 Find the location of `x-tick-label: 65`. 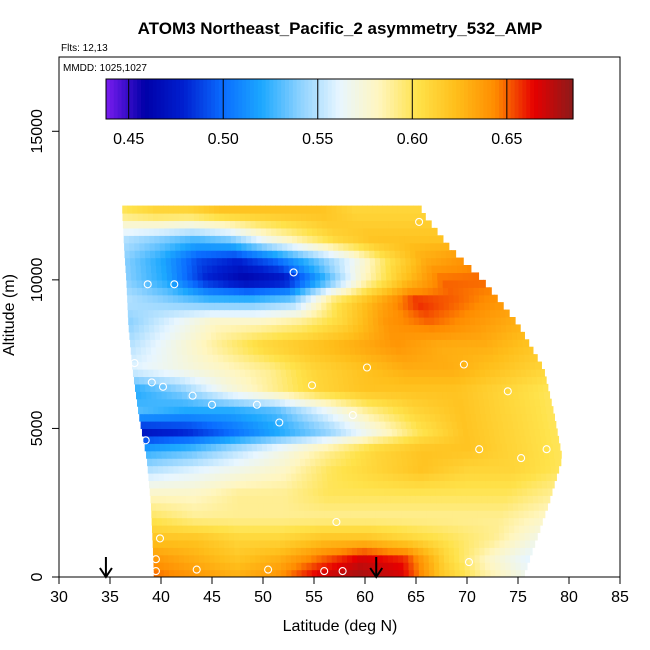

x-tick-label: 65 is located at coordinates (416, 597).